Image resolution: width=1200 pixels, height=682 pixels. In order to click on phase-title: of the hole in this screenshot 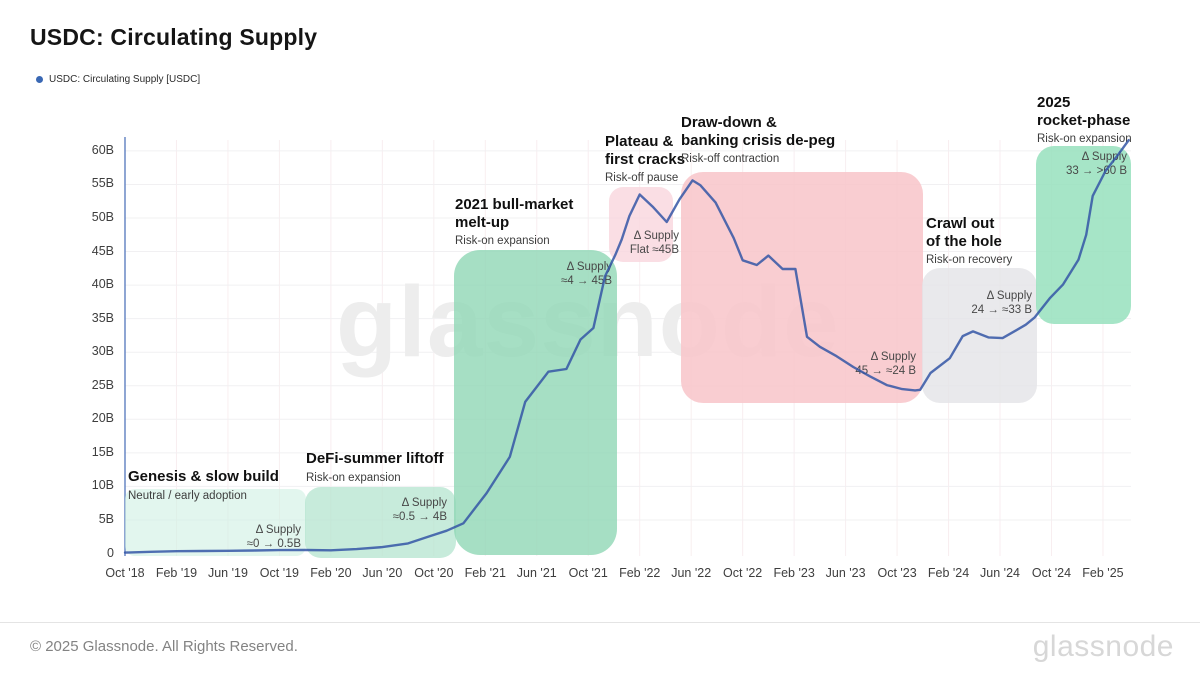, I will do `click(964, 241)`.